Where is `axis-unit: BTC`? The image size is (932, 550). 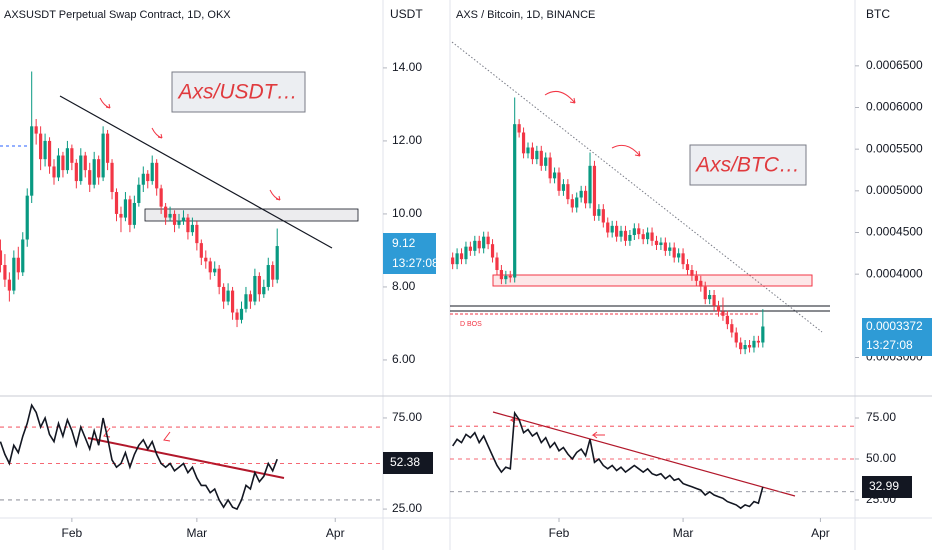 axis-unit: BTC is located at coordinates (878, 14).